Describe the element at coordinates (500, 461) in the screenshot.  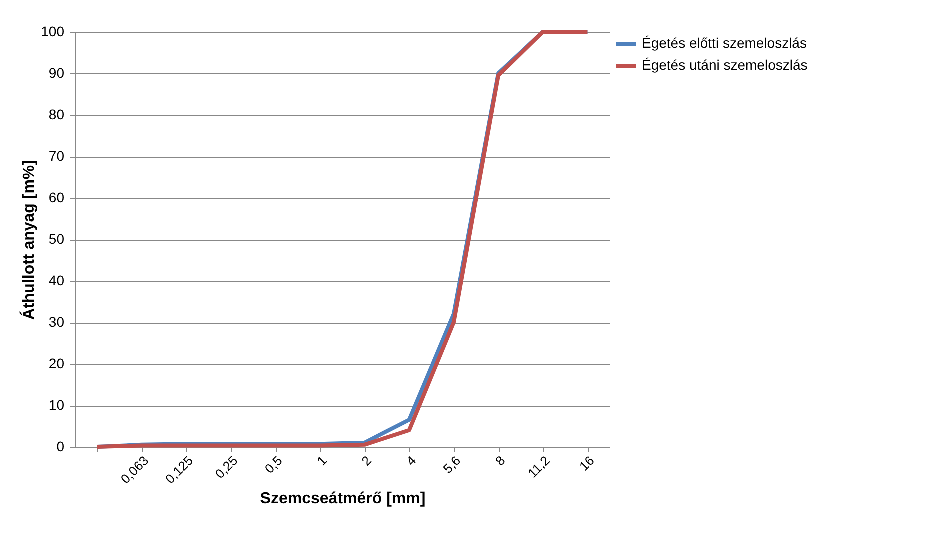
I see `x-tick-label: 8` at that location.